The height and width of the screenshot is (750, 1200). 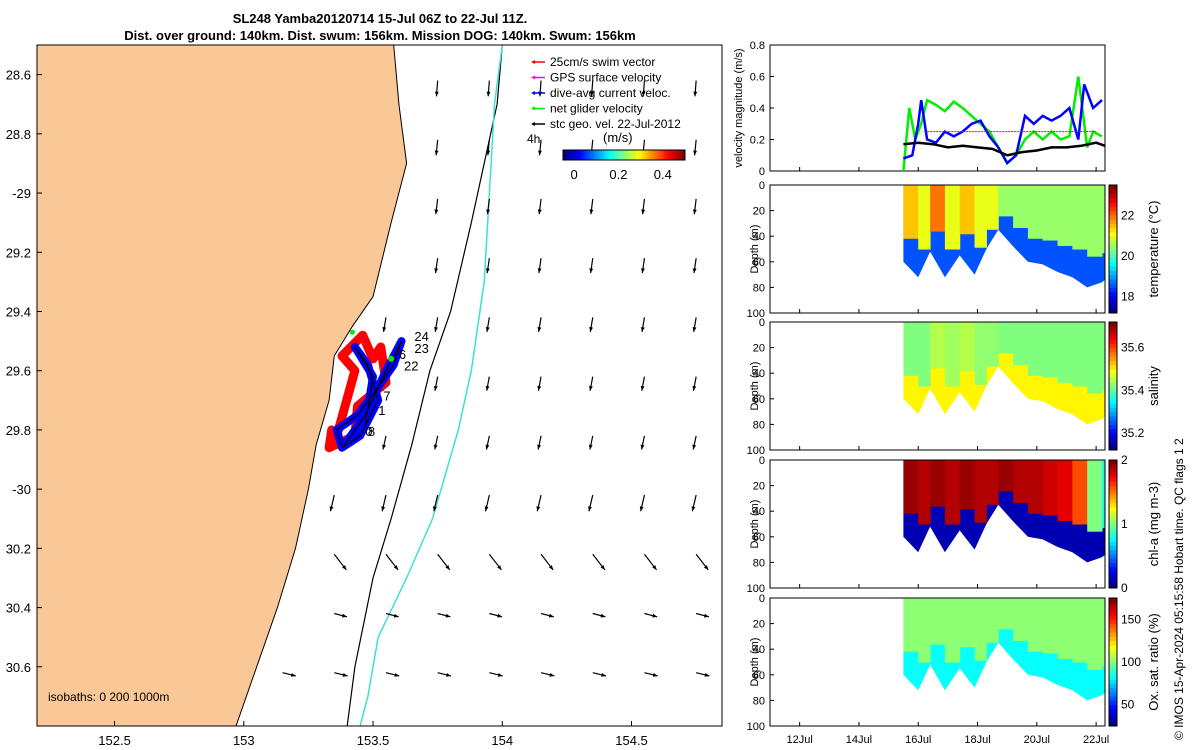 What do you see at coordinates (1133, 348) in the screenshot?
I see `section-colorbar-tick: 35.6` at bounding box center [1133, 348].